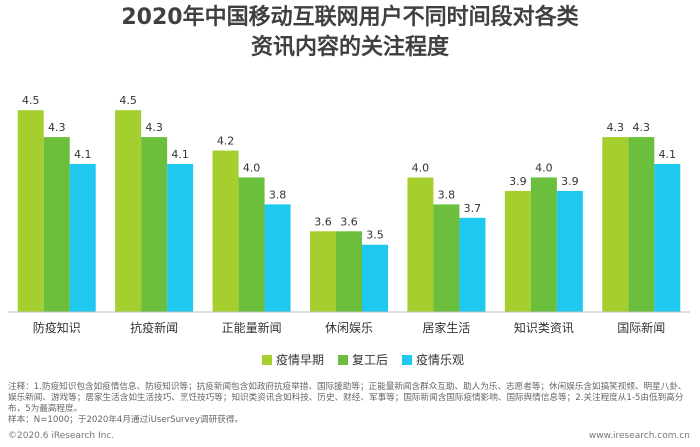 Image resolution: width=700 pixels, height=447 pixels. I want to click on bar-value-label-5-2: 3.9, so click(570, 181).